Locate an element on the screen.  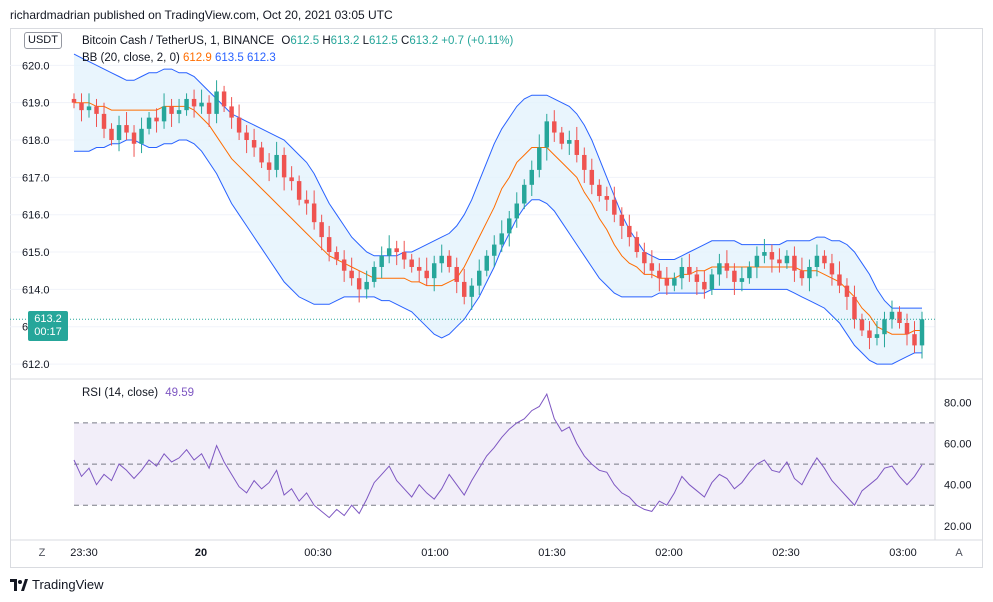
rsi-band-fill is located at coordinates (504, 464).